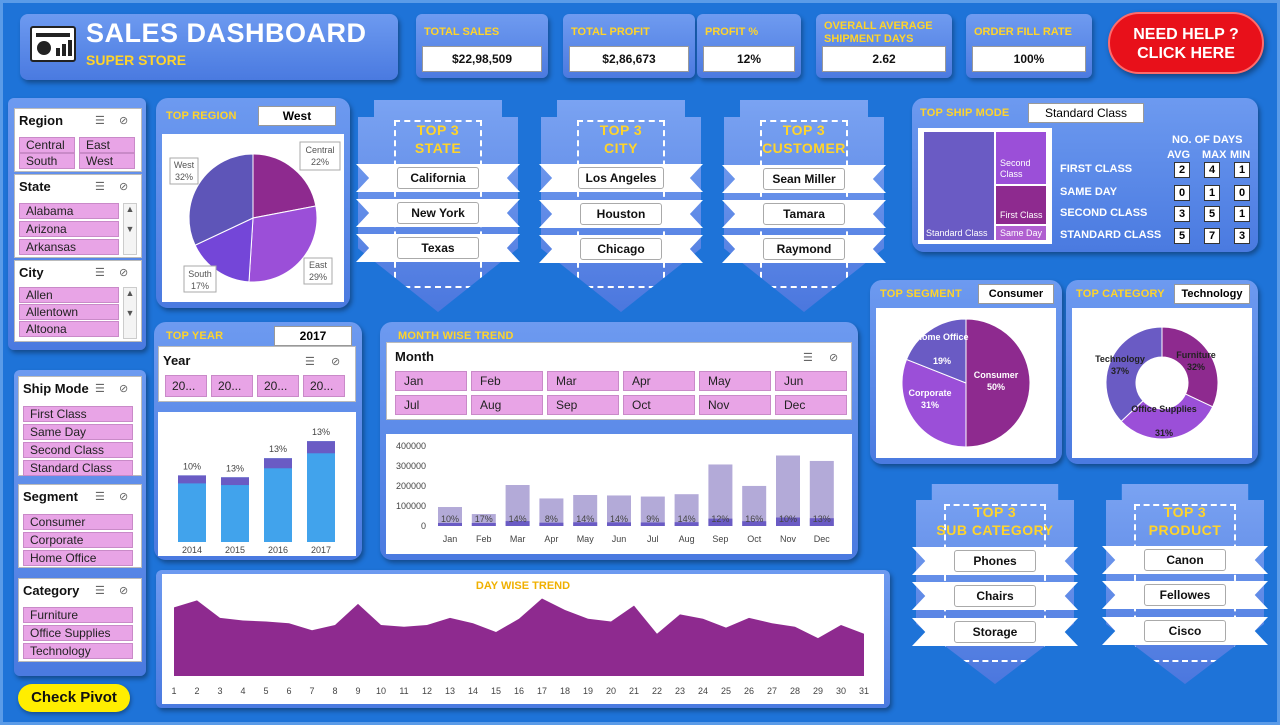 The image size is (1280, 725). I want to click on month-bar-label: 17%, so click(484, 519).